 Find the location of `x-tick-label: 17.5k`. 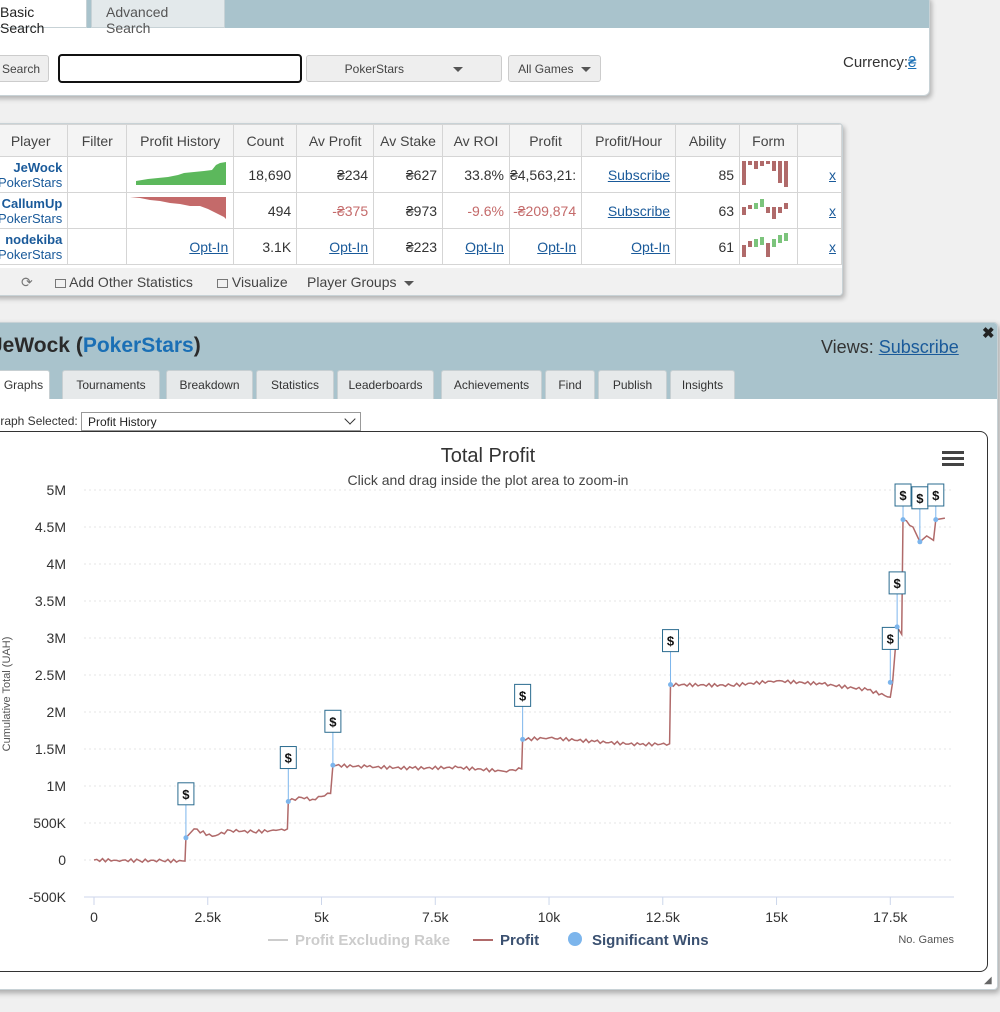

x-tick-label: 17.5k is located at coordinates (890, 917).